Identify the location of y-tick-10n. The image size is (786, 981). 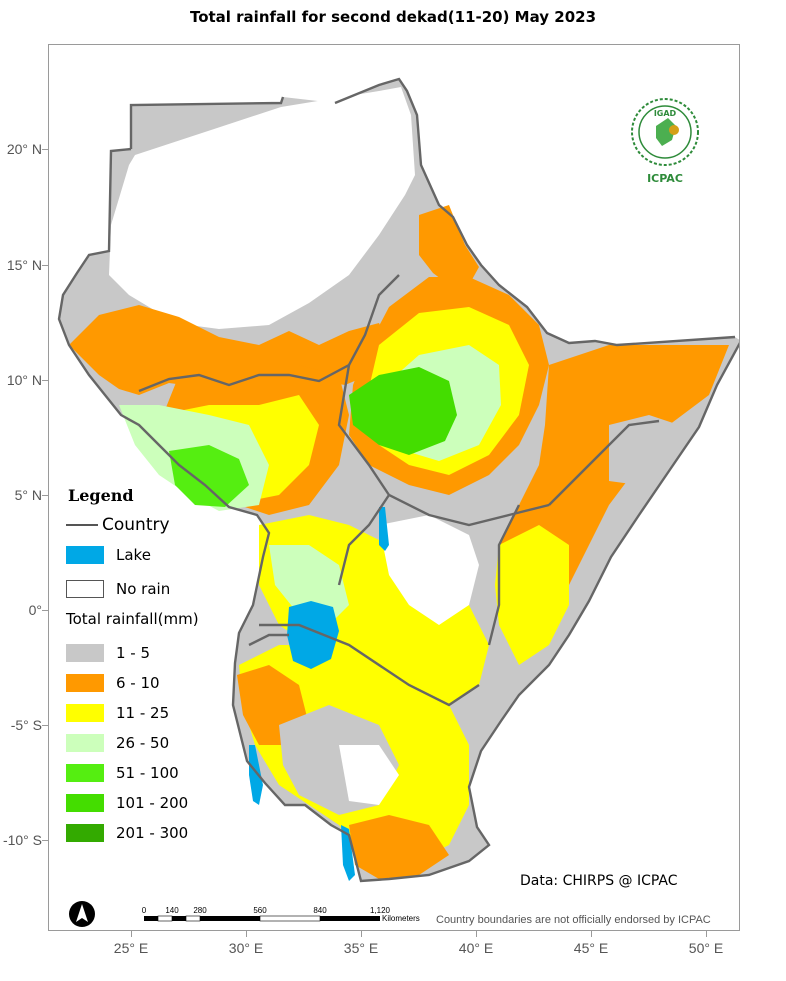
(45, 380).